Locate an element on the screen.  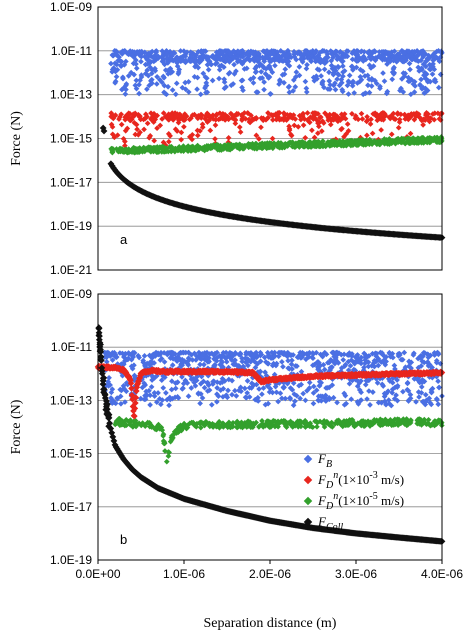
panel-b-x-ticks: 0.0E+00 1.0E-06 2.0E-06 3.0E-06 4.0E-06 is located at coordinates (269, 570).